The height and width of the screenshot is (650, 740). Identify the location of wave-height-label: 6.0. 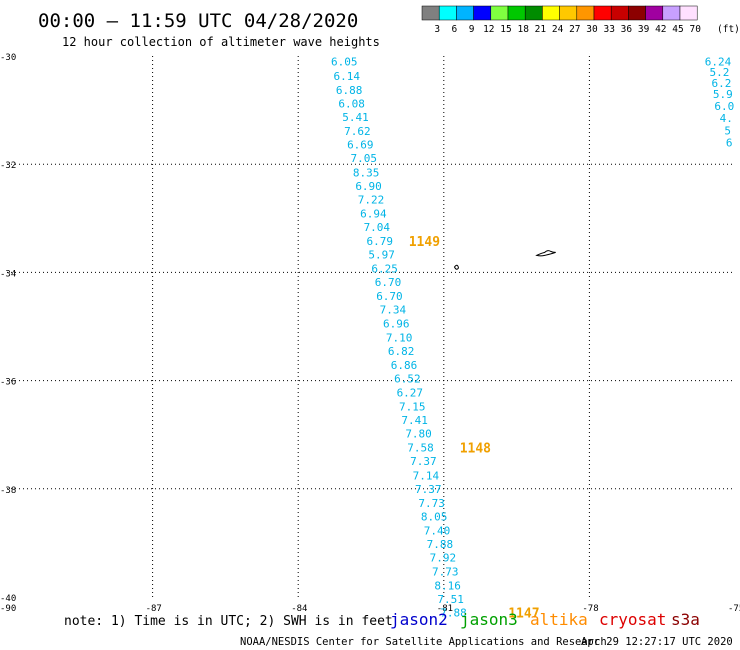
(724, 106).